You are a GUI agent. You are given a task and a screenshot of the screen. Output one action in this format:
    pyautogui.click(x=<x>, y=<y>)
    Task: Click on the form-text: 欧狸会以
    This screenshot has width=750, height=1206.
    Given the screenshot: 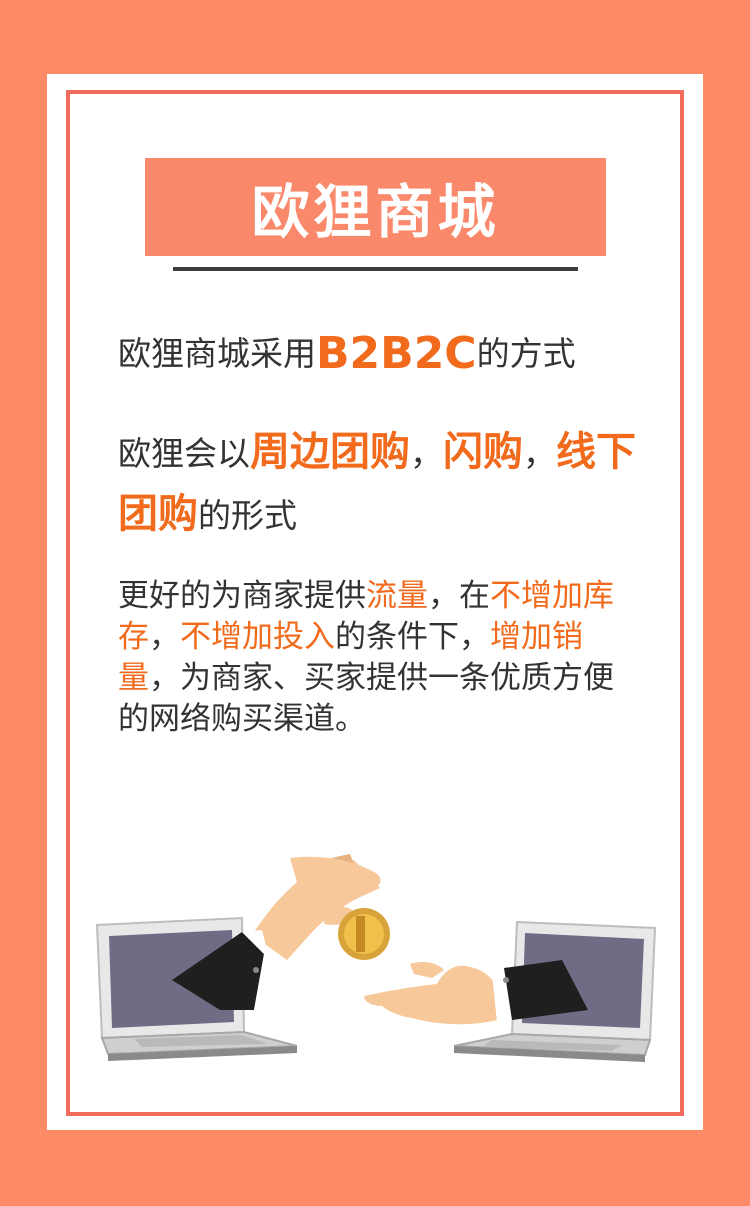 What is the action you would take?
    pyautogui.click(x=184, y=453)
    